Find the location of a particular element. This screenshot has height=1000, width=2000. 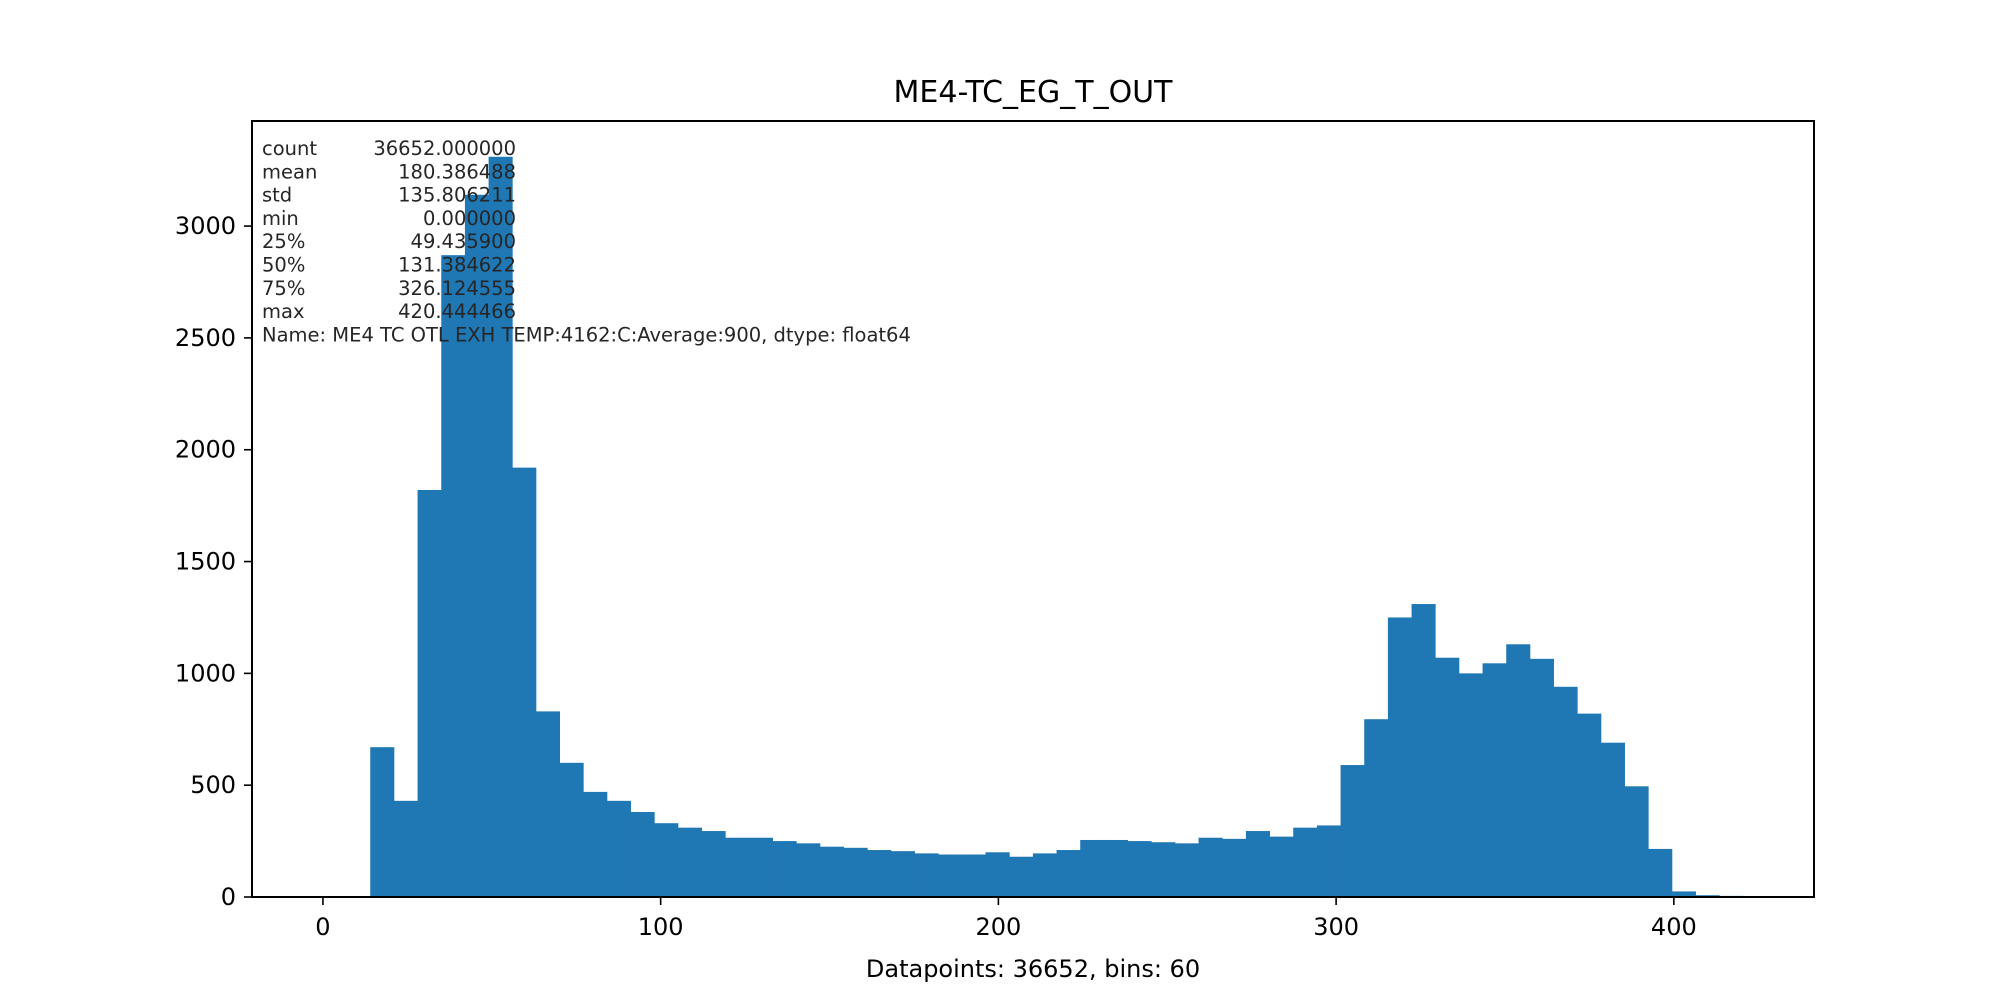

y-tick-label: 3000 is located at coordinates (205, 226).